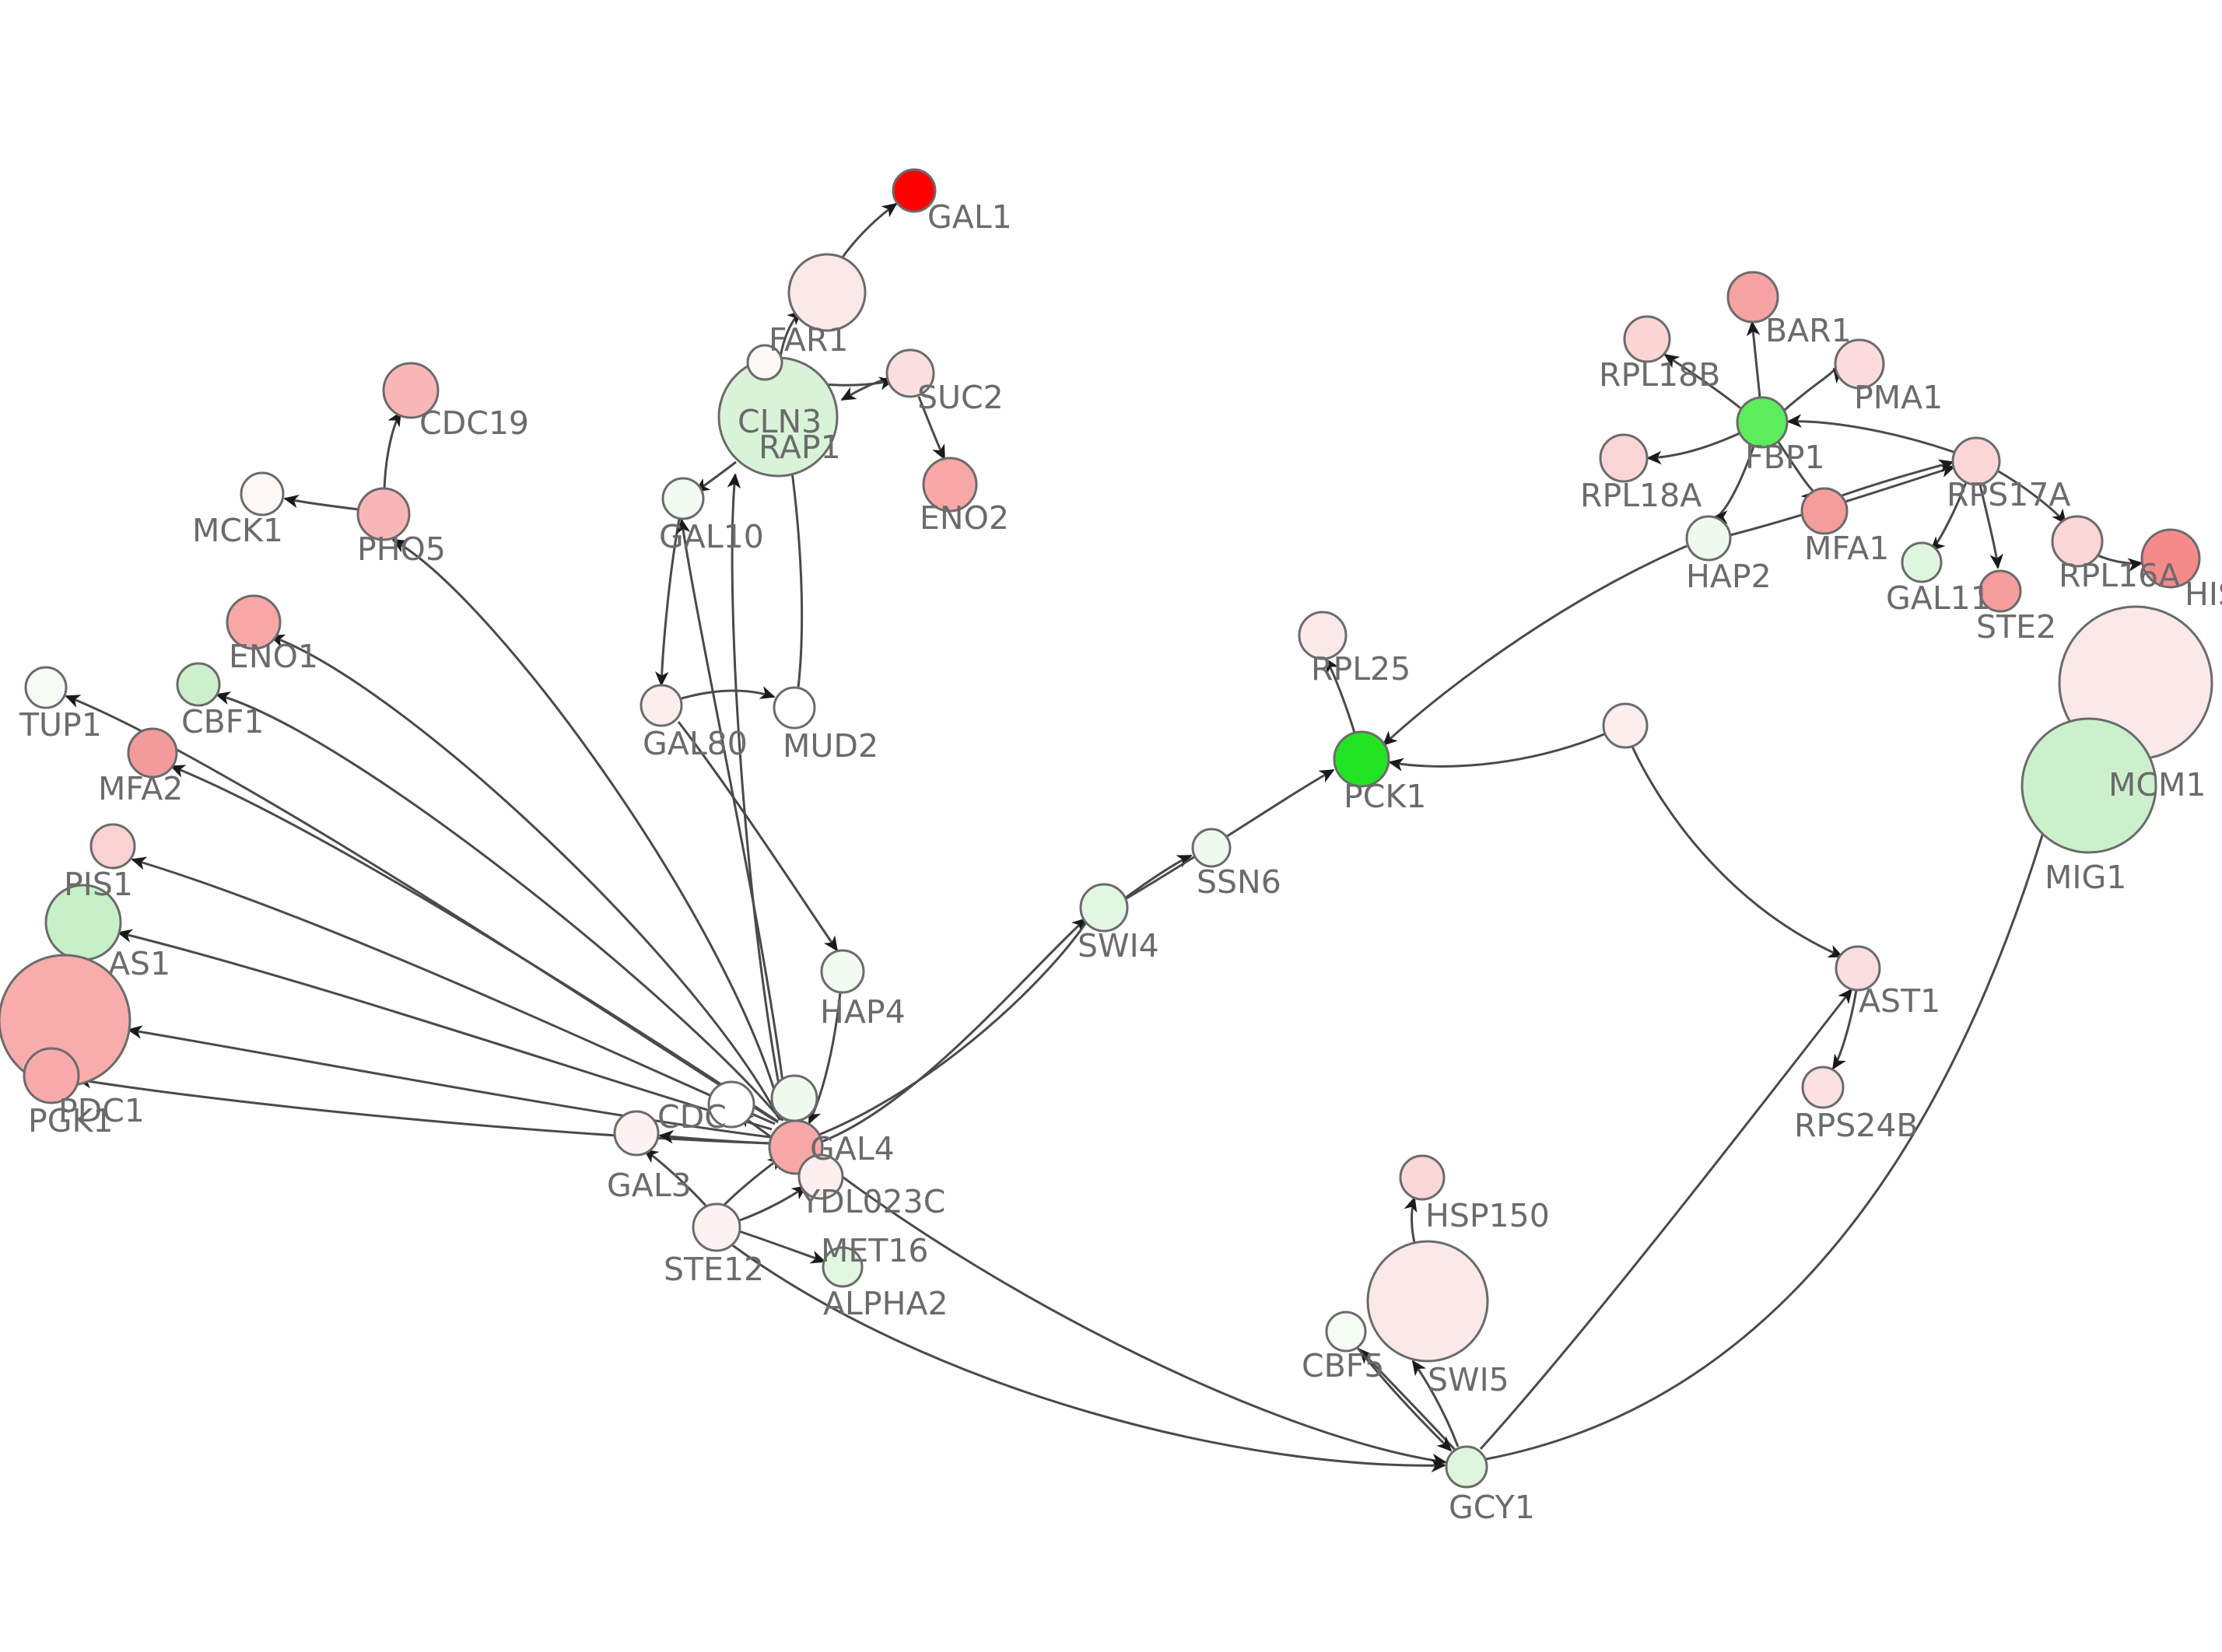  What do you see at coordinates (716, 1227) in the screenshot?
I see `node-ste12` at bounding box center [716, 1227].